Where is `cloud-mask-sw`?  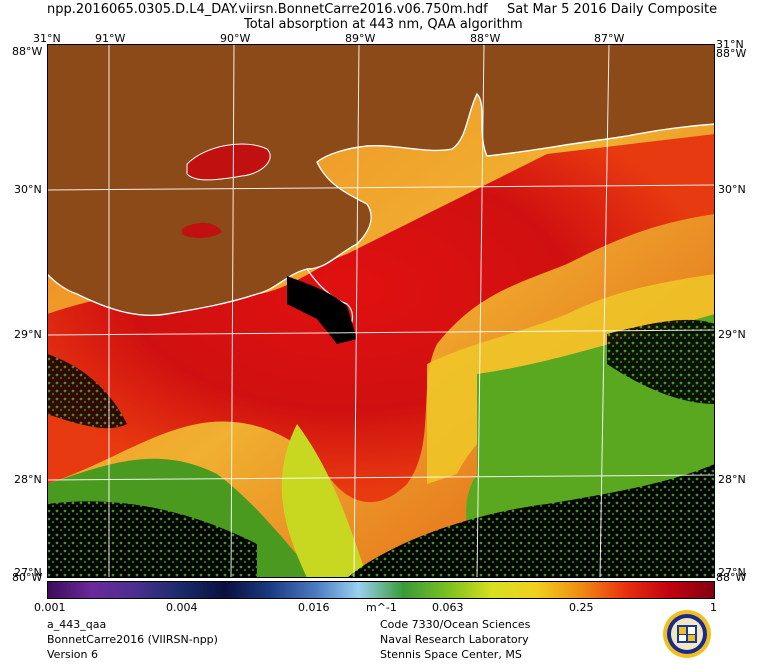 cloud-mask-sw is located at coordinates (152, 539).